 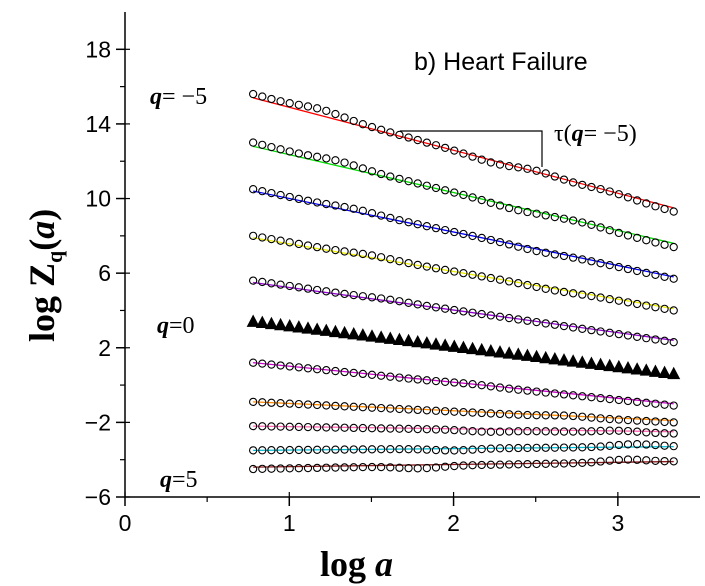 I want to click on x-tick-label: 2, so click(x=453, y=523).